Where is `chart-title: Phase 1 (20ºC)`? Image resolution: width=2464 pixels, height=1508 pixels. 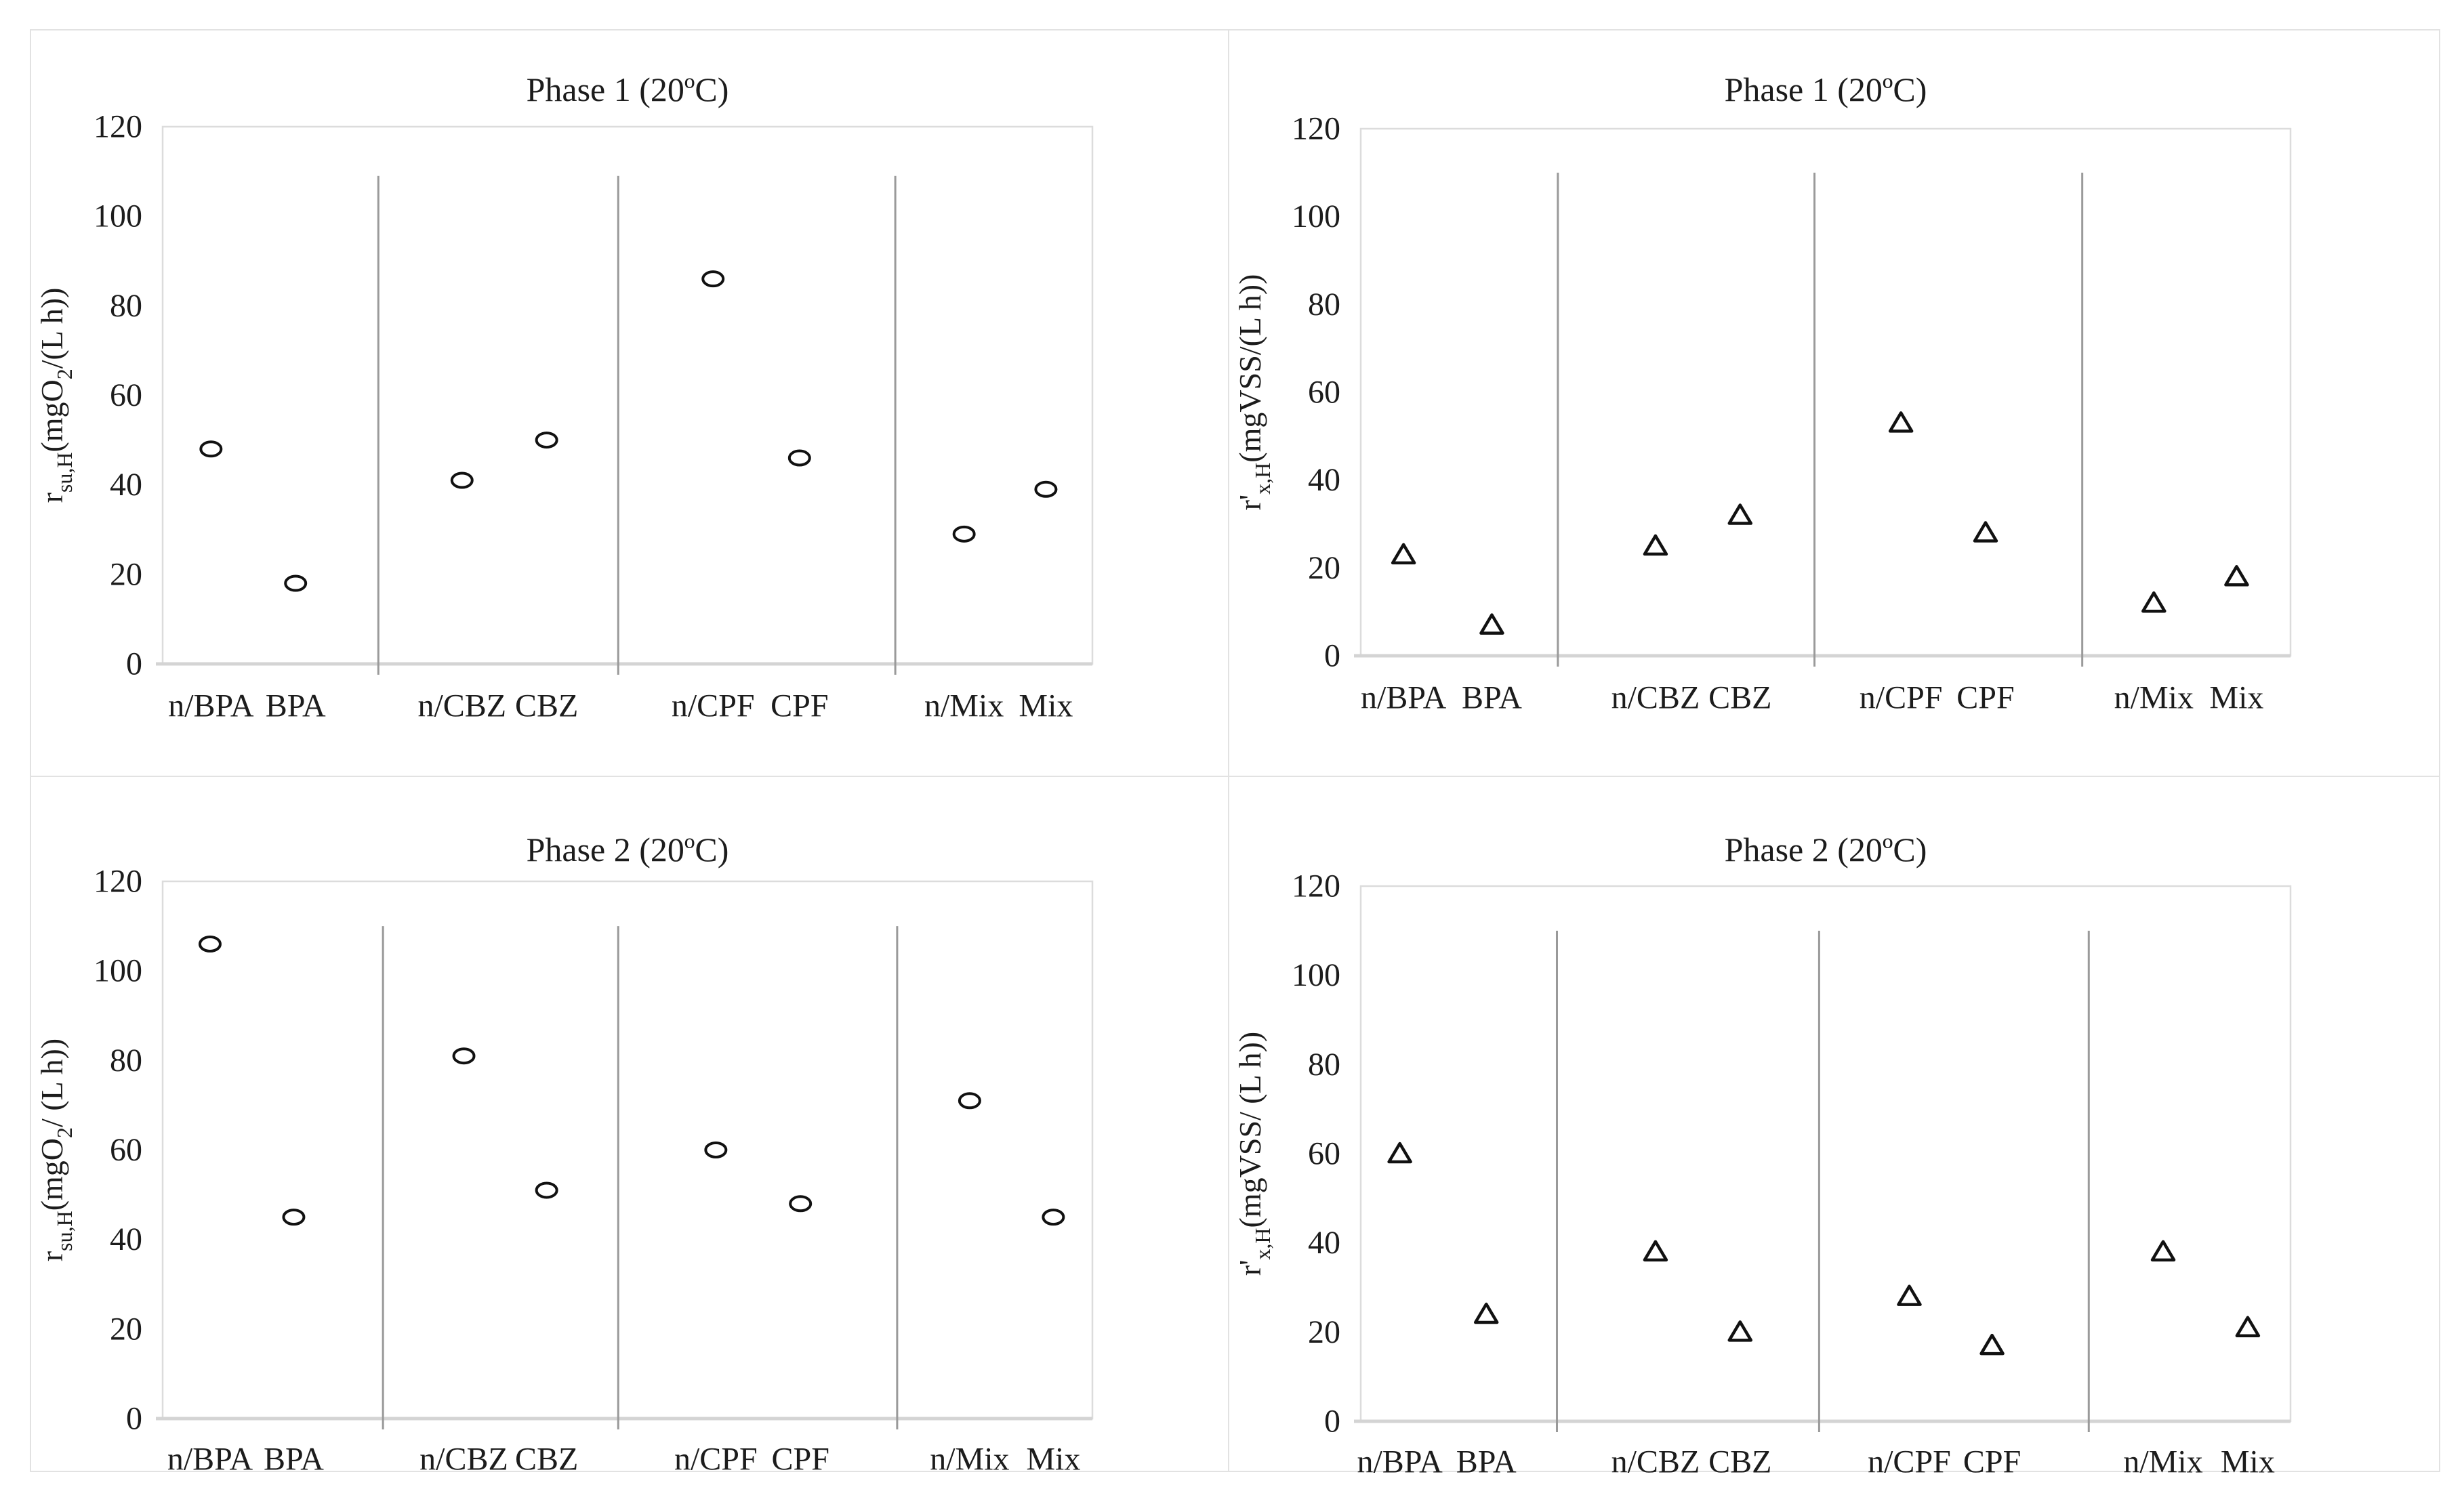 chart-title: Phase 1 (20ºC) is located at coordinates (1826, 89).